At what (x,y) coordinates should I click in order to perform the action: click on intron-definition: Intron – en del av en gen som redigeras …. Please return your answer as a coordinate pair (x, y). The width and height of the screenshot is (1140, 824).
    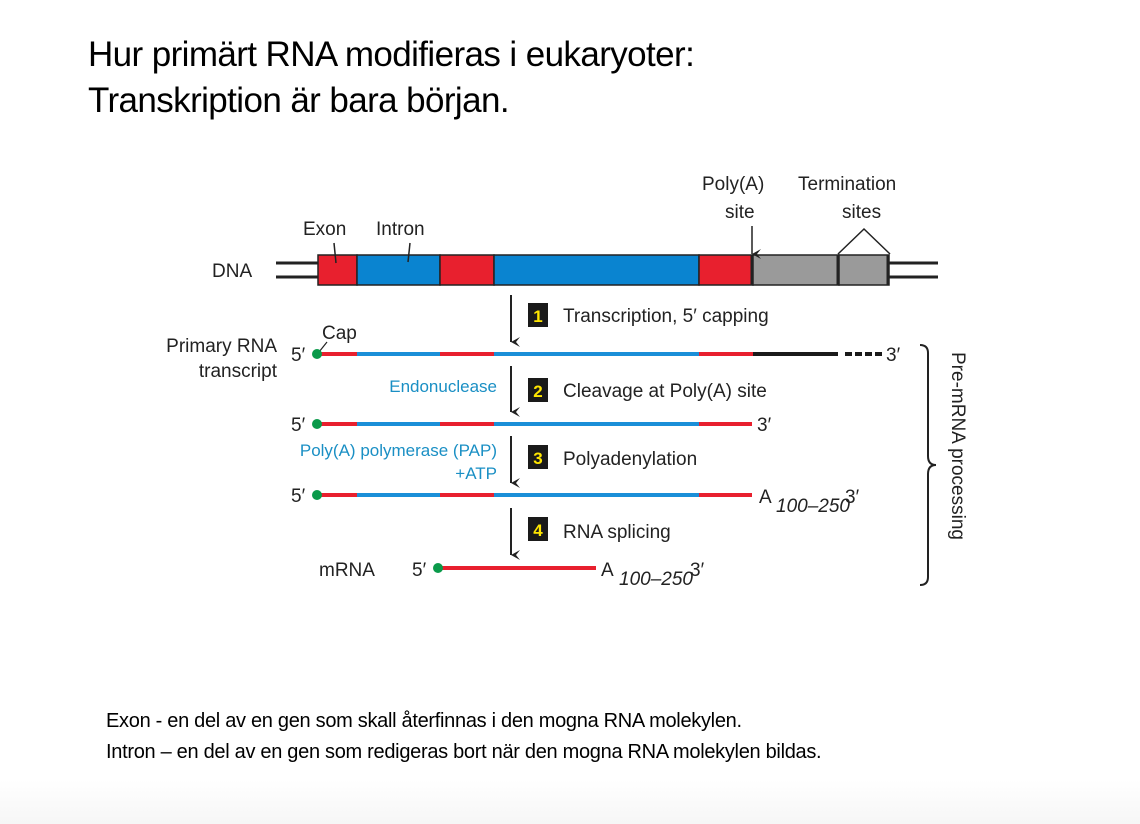
    Looking at the image, I should click on (464, 752).